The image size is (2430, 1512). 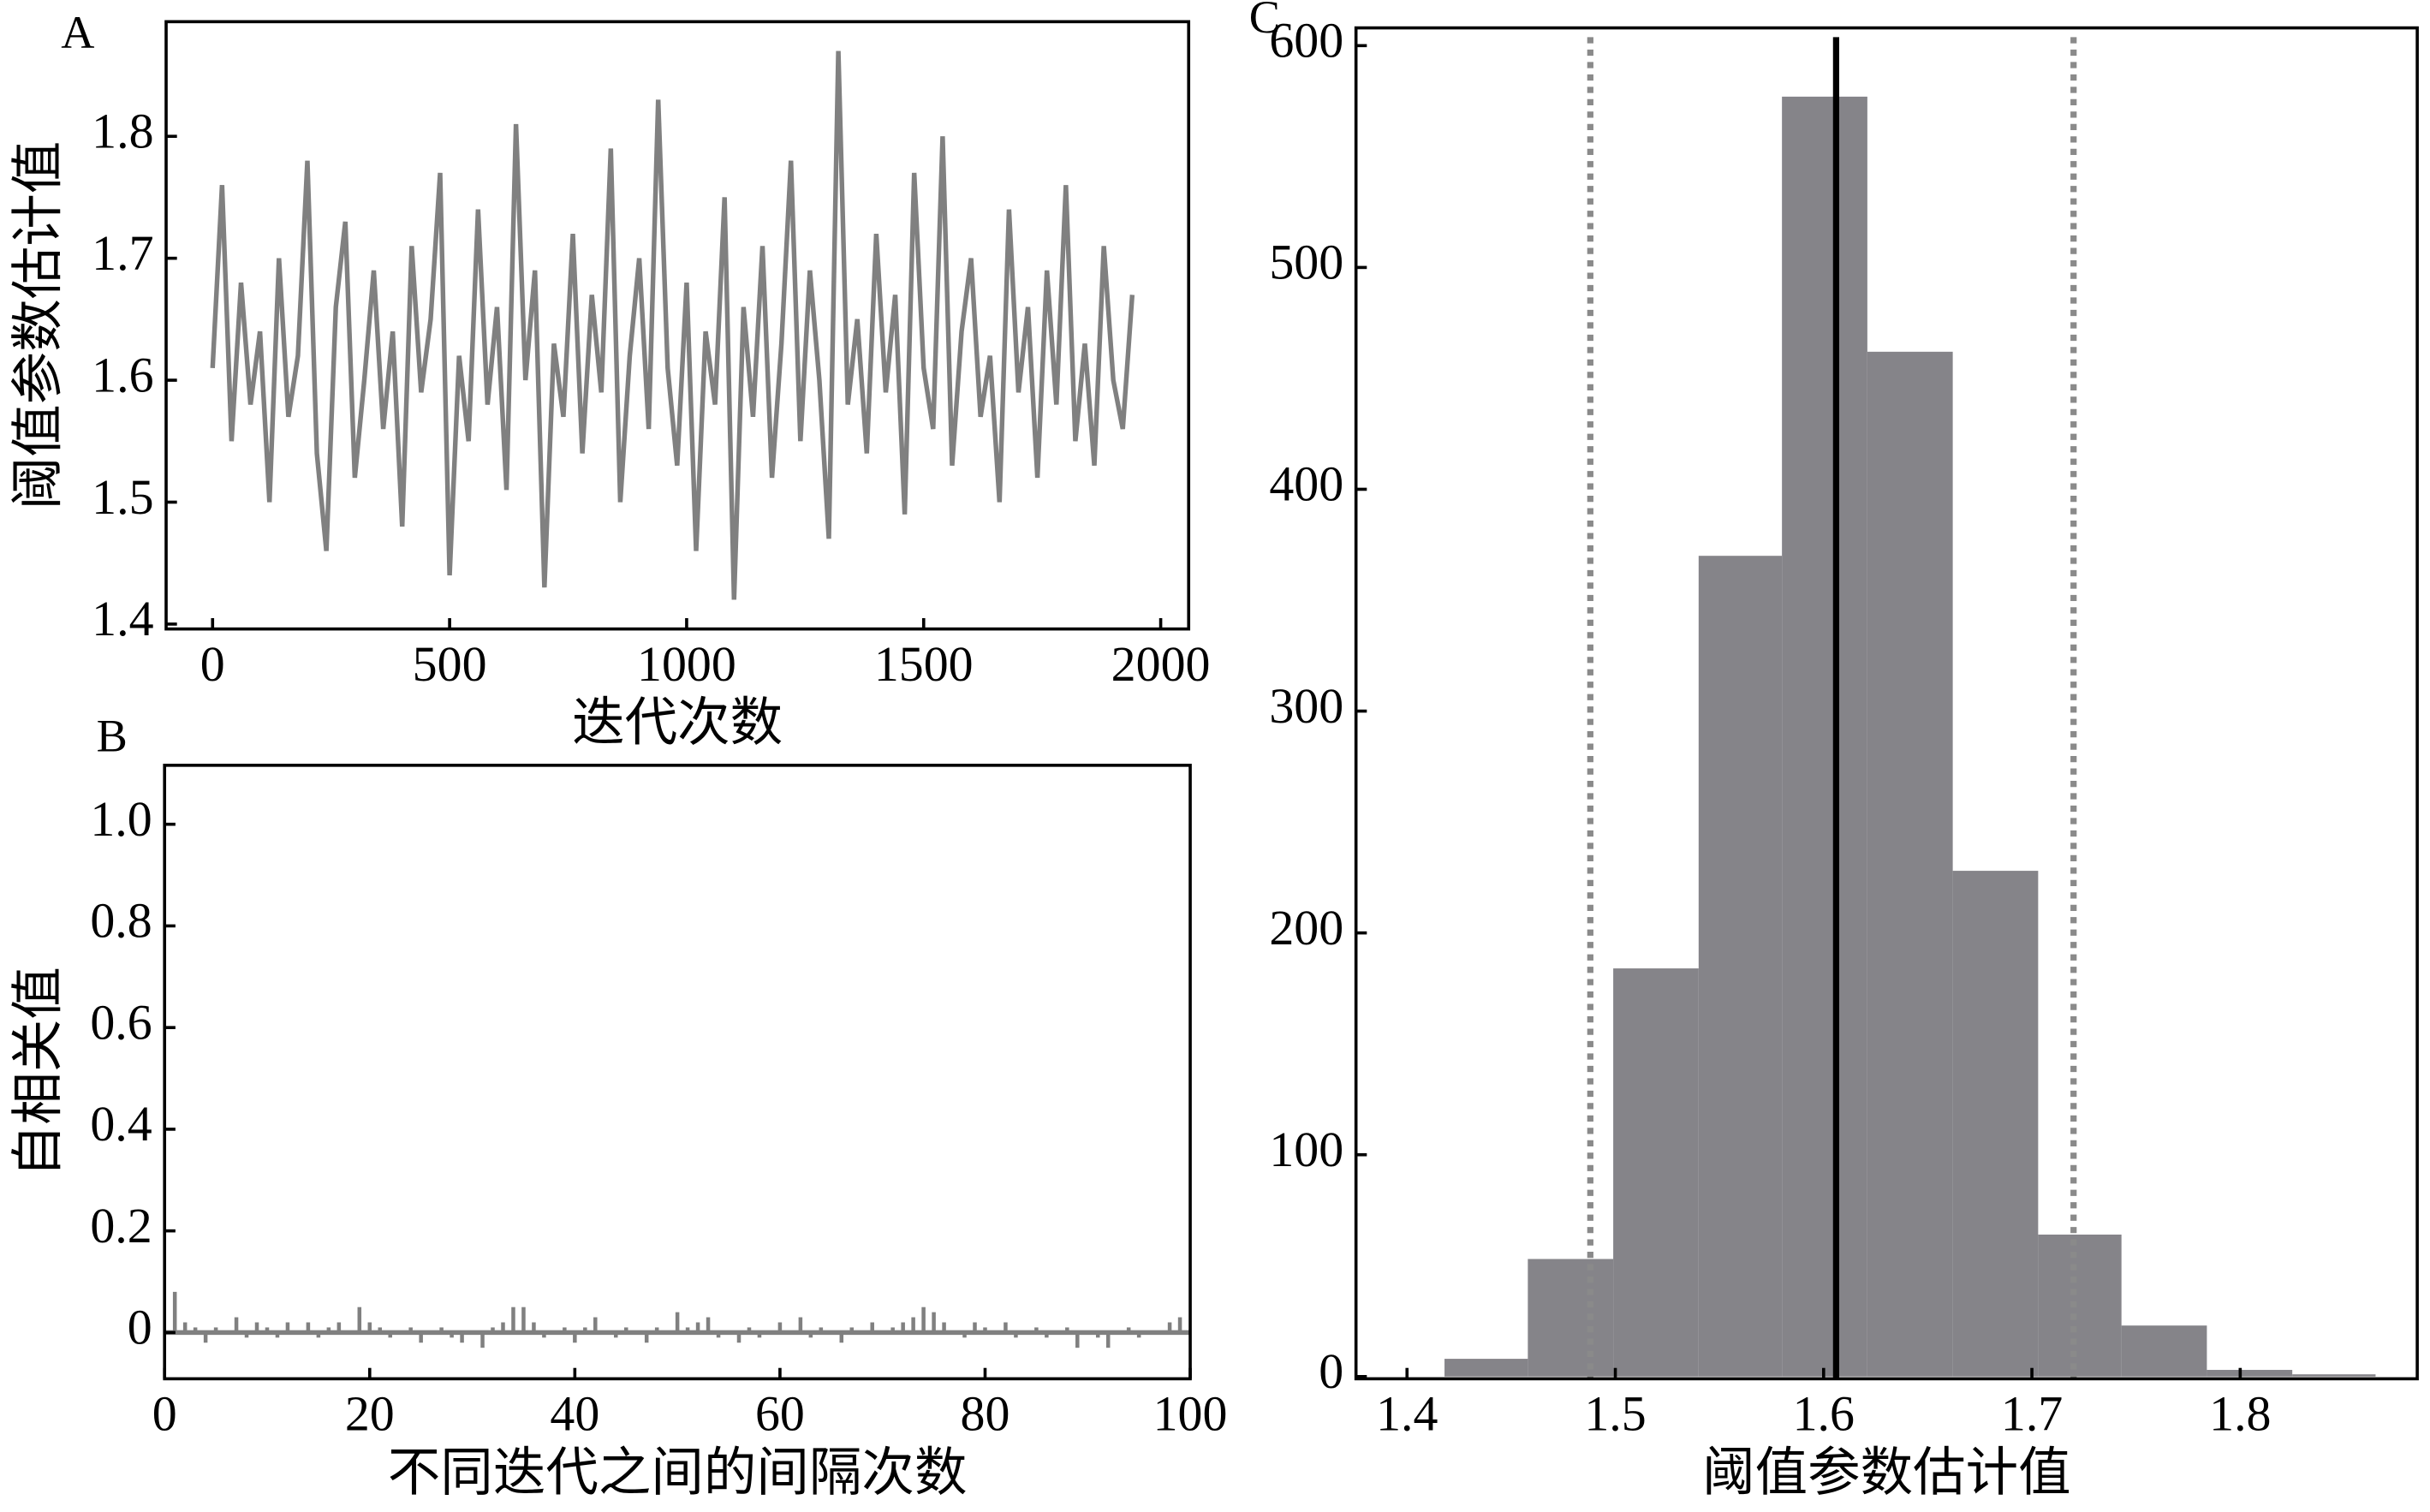 I want to click on trace-line, so click(x=672, y=325).